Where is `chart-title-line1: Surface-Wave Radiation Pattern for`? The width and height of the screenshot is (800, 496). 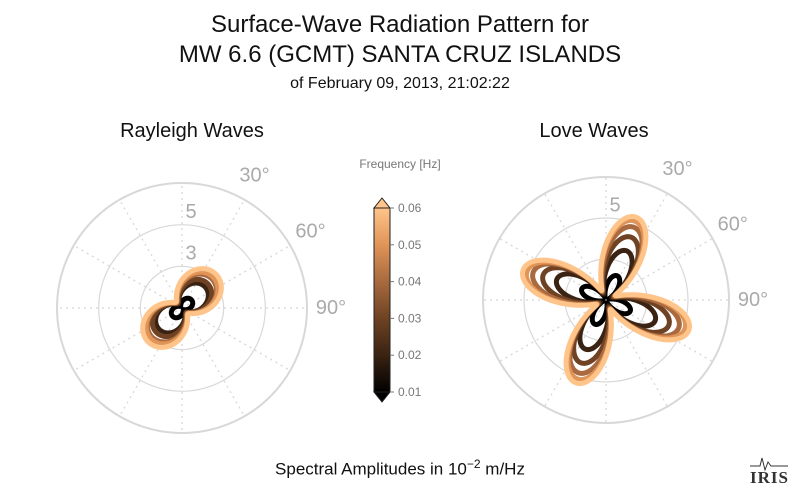 chart-title-line1: Surface-Wave Radiation Pattern for is located at coordinates (400, 24).